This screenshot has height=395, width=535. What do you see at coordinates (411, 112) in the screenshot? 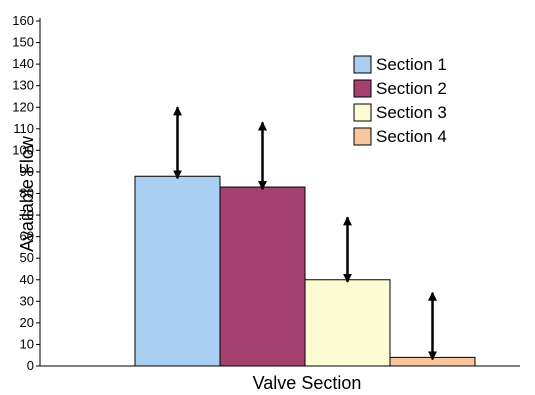
I see `legend-label-3: Section 3` at bounding box center [411, 112].